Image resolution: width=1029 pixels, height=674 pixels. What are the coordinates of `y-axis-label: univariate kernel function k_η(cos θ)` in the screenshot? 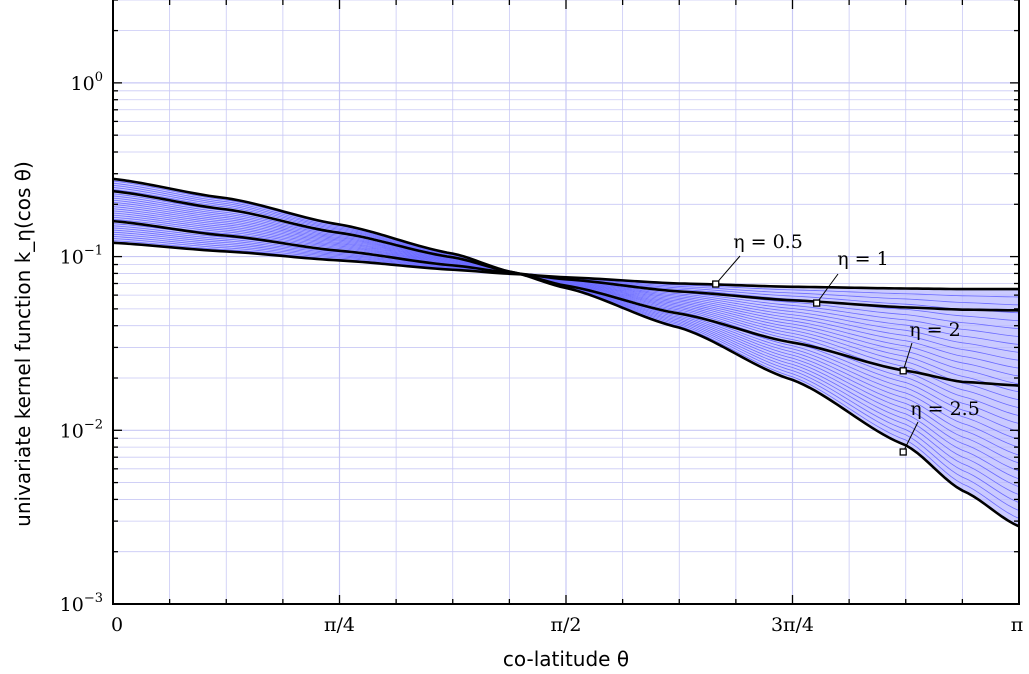 It's located at (23, 344).